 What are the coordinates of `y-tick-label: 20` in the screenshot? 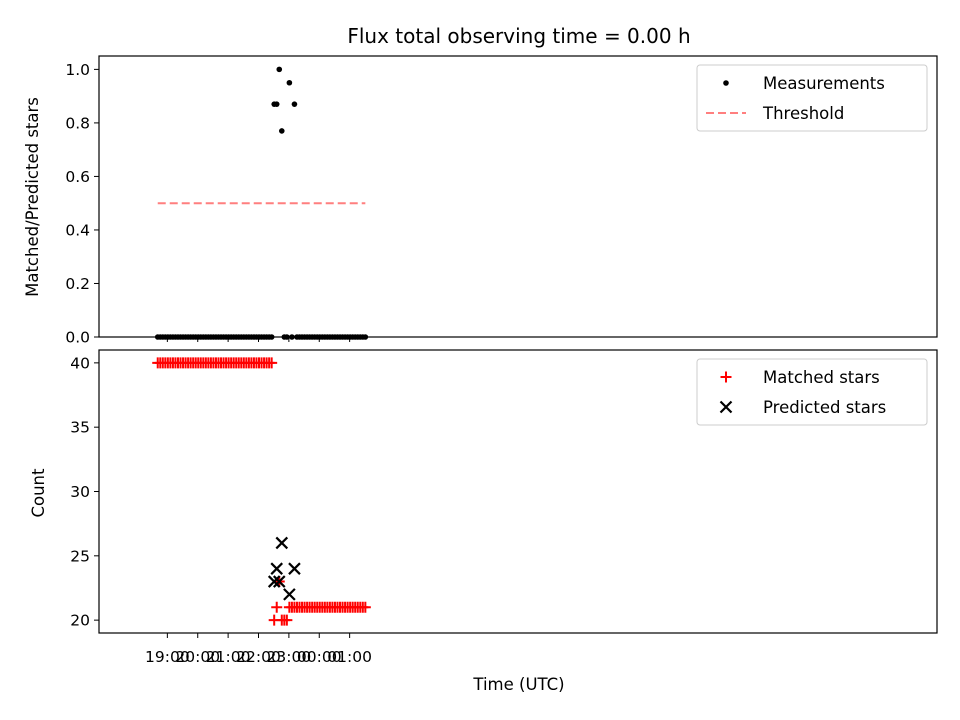 It's located at (80, 621).